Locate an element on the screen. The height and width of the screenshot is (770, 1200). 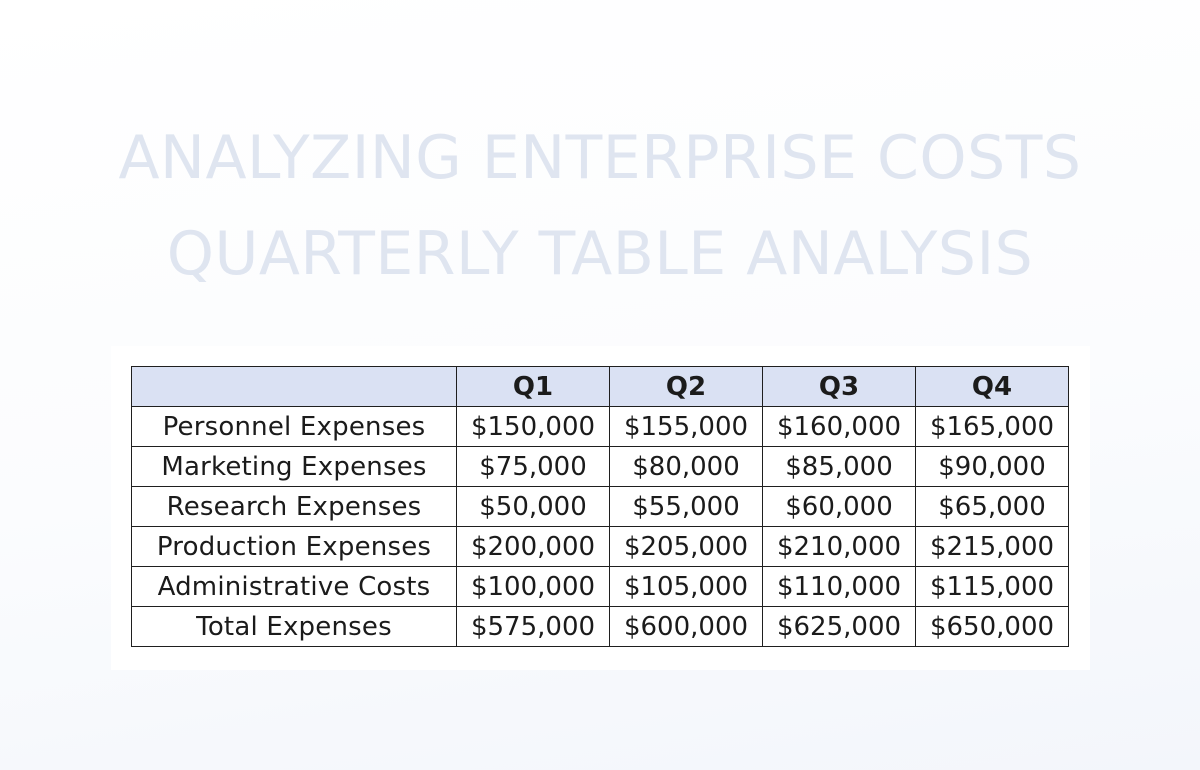
table-header-row: Q1 Q2 Q3 Q4 is located at coordinates (600, 386).